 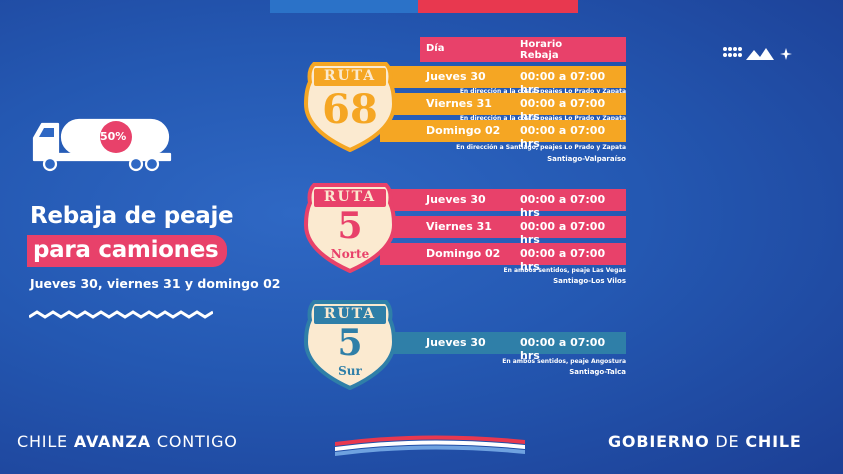 What do you see at coordinates (503, 204) in the screenshot?
I see `route5n-row-1: Jueves 30 00:00 a 07:00 hrs` at bounding box center [503, 204].